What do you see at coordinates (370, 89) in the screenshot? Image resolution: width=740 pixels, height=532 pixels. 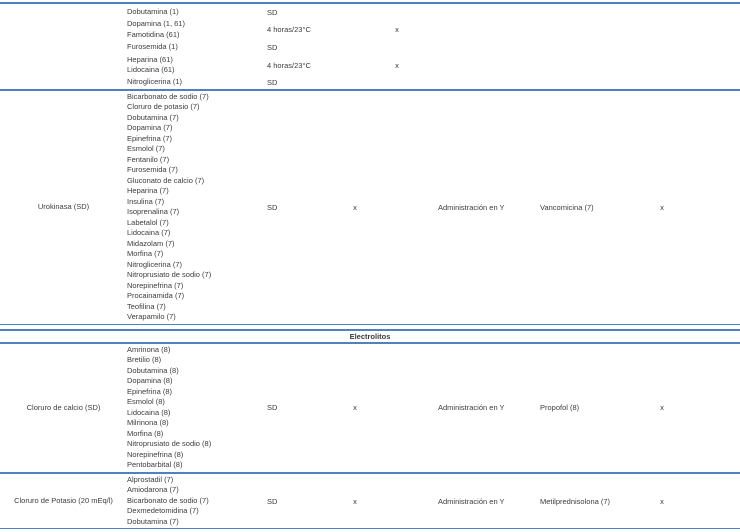 I see `section-divider` at bounding box center [370, 89].